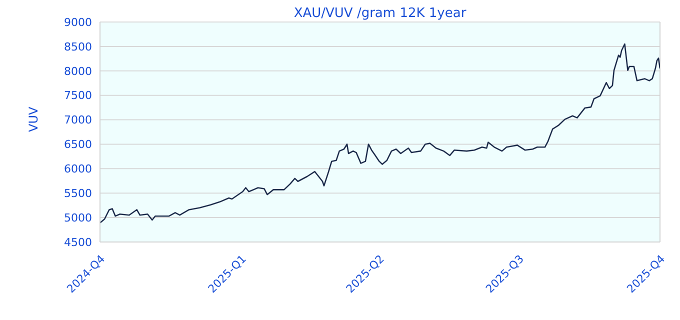 This screenshot has height=320, width=680. Describe the element at coordinates (78, 145) in the screenshot. I see `y-tick-label: 6500` at that location.